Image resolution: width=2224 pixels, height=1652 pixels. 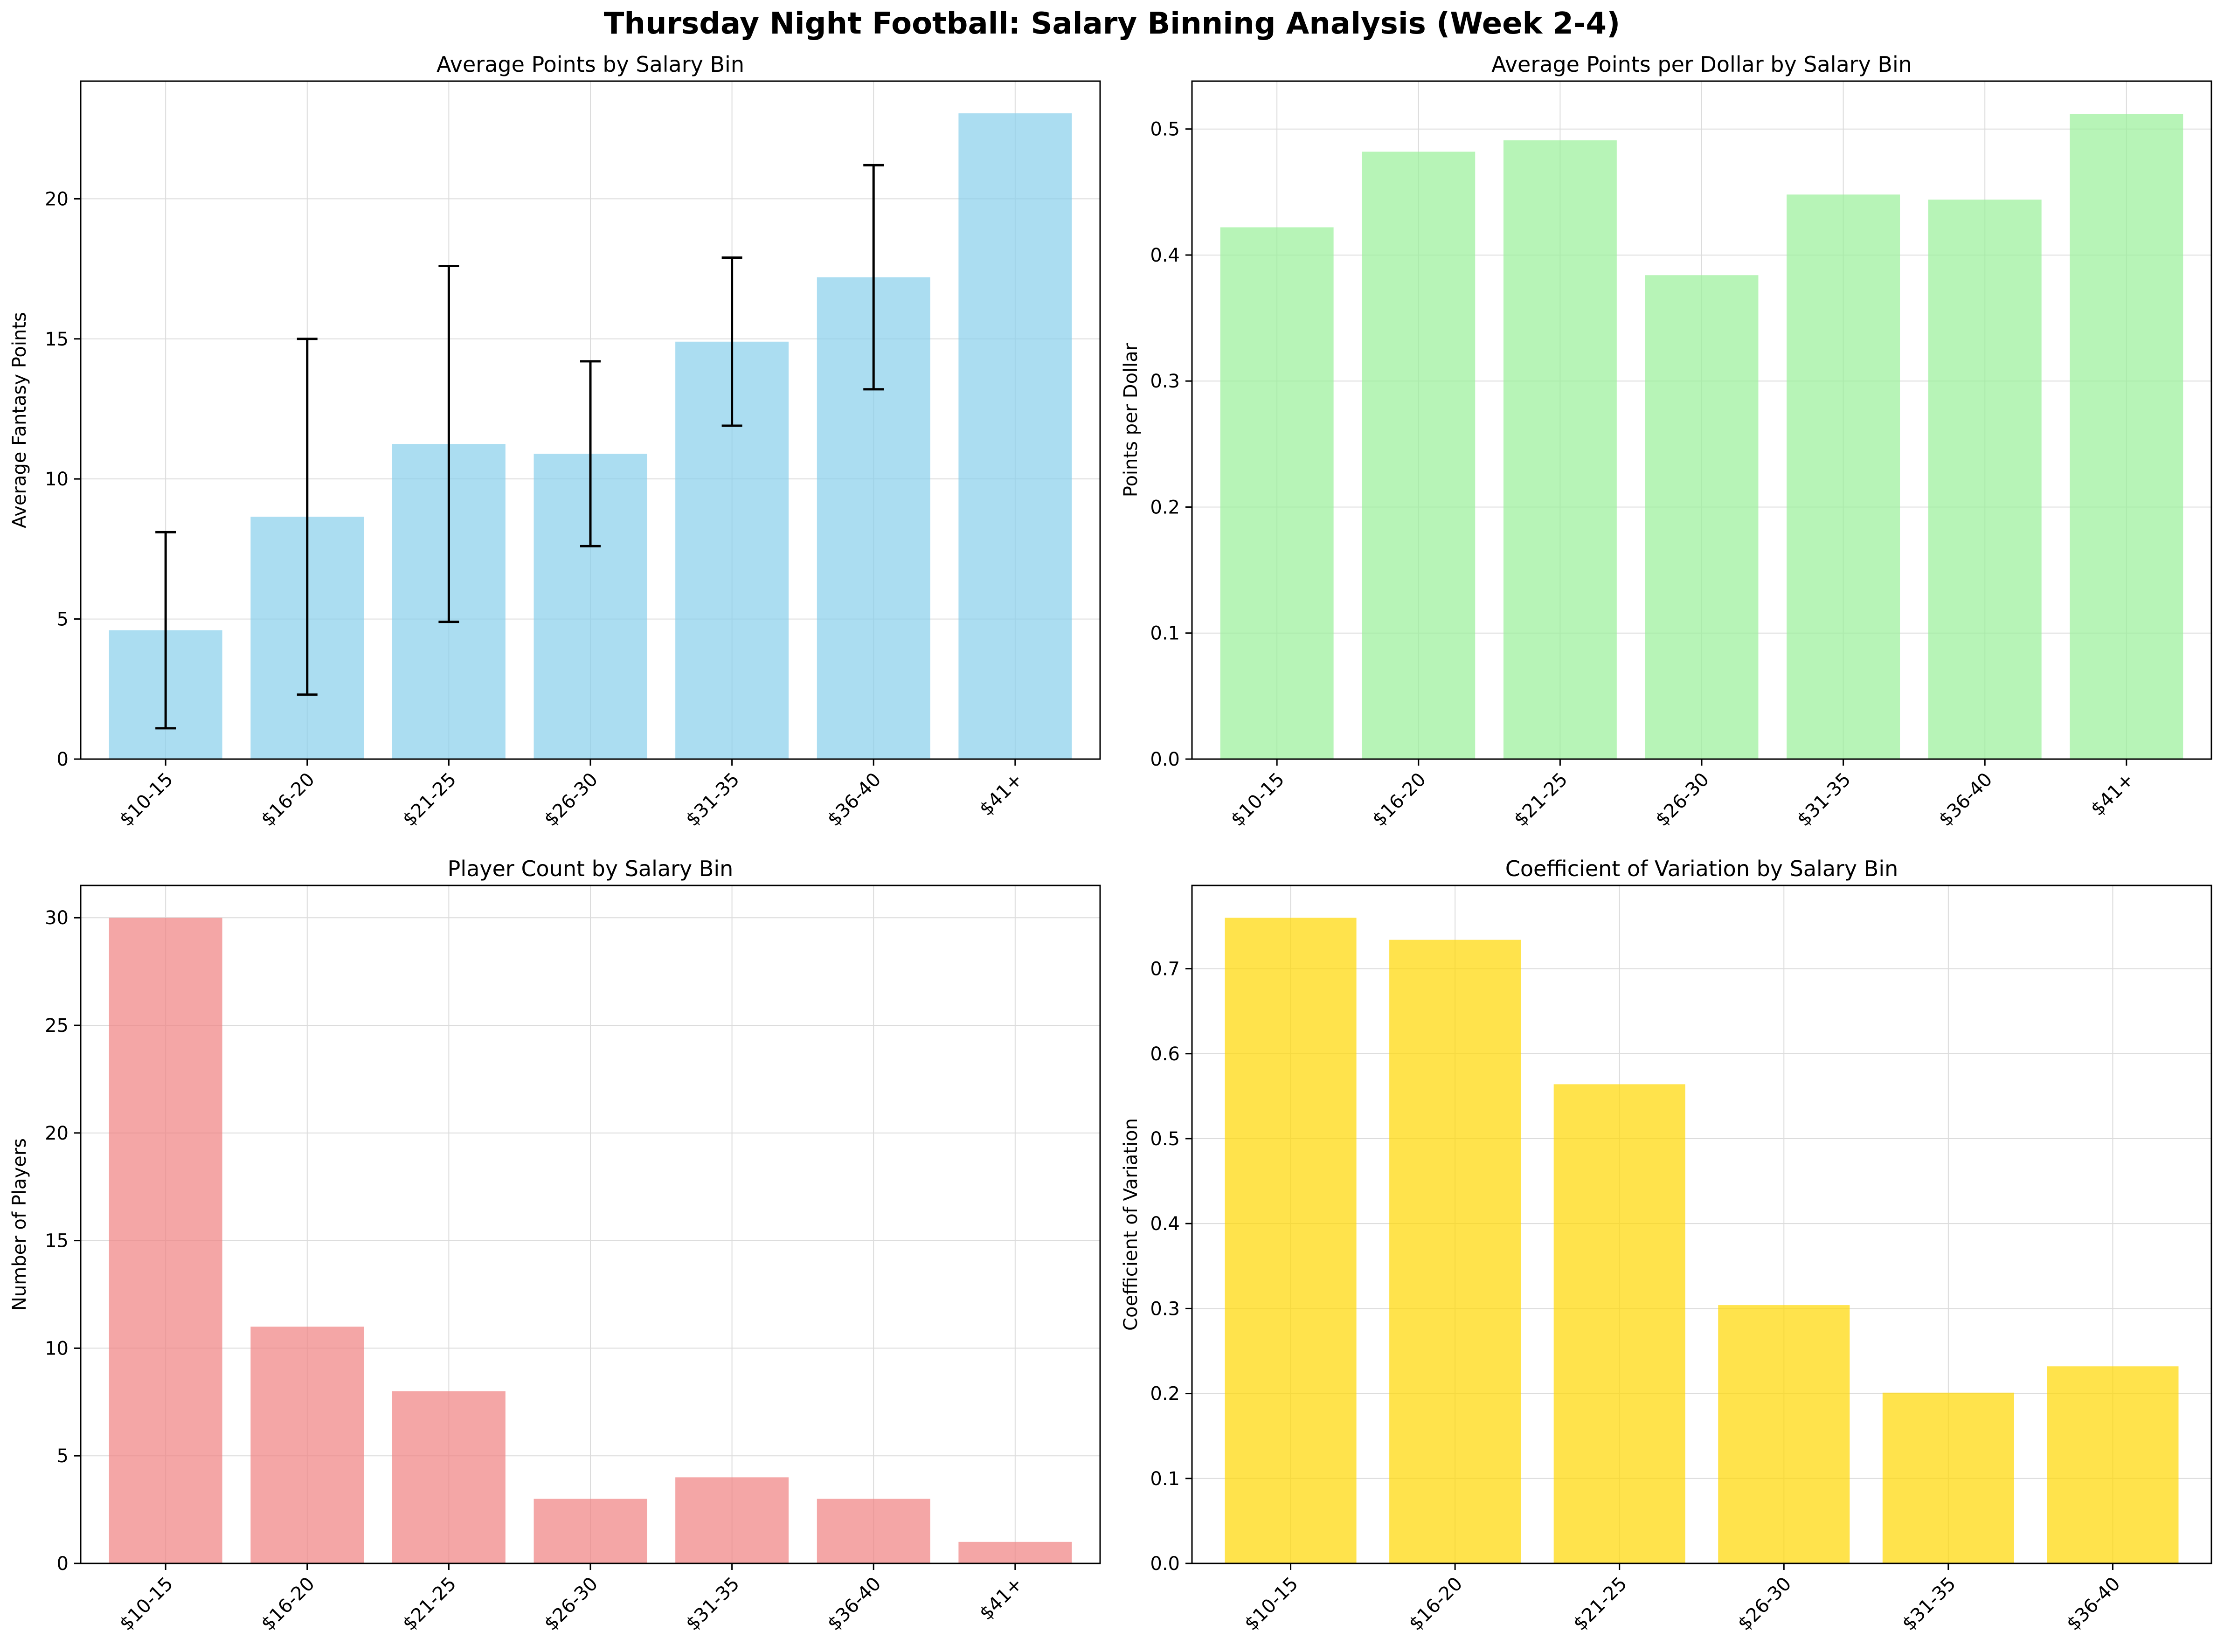 What do you see at coordinates (19, 1224) in the screenshot?
I see `y-axis-label: Number of Players` at bounding box center [19, 1224].